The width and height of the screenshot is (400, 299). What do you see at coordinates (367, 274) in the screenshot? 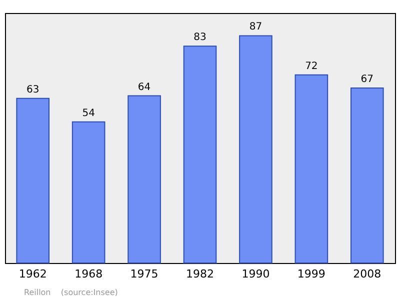
I see `x-tick-label: 2008` at bounding box center [367, 274].